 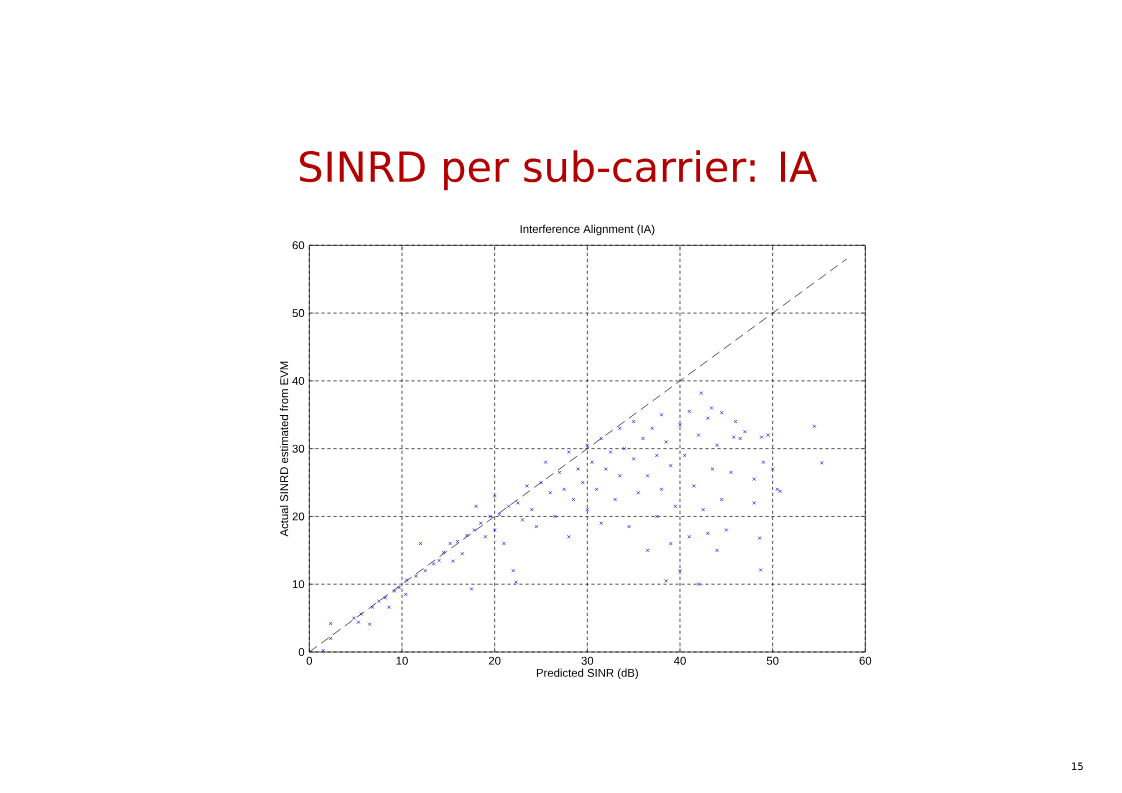 What do you see at coordinates (494, 660) in the screenshot?
I see `x-tick-label: 20` at bounding box center [494, 660].